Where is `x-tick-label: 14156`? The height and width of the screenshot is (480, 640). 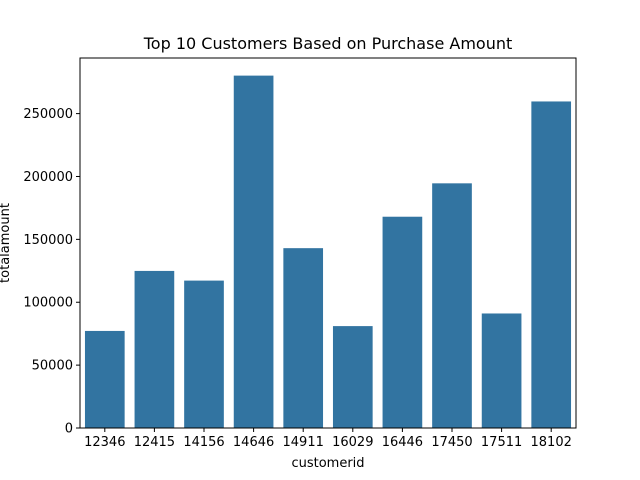
x-tick-label: 14156 is located at coordinates (203, 442).